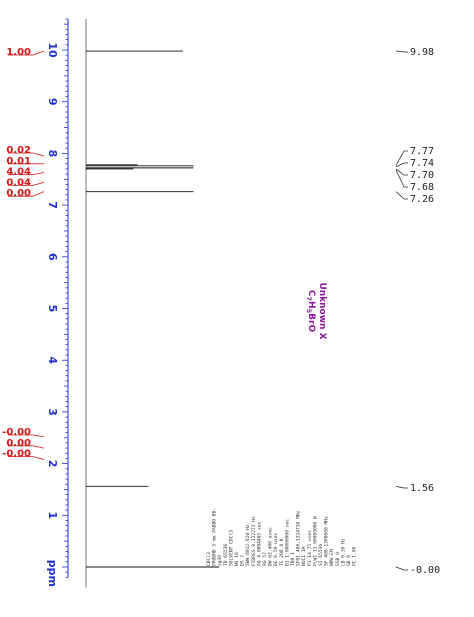 The image size is (474, 617). Describe the element at coordinates (310, 311) in the screenshot. I see `compound-formula: C7H5BrO` at that location.